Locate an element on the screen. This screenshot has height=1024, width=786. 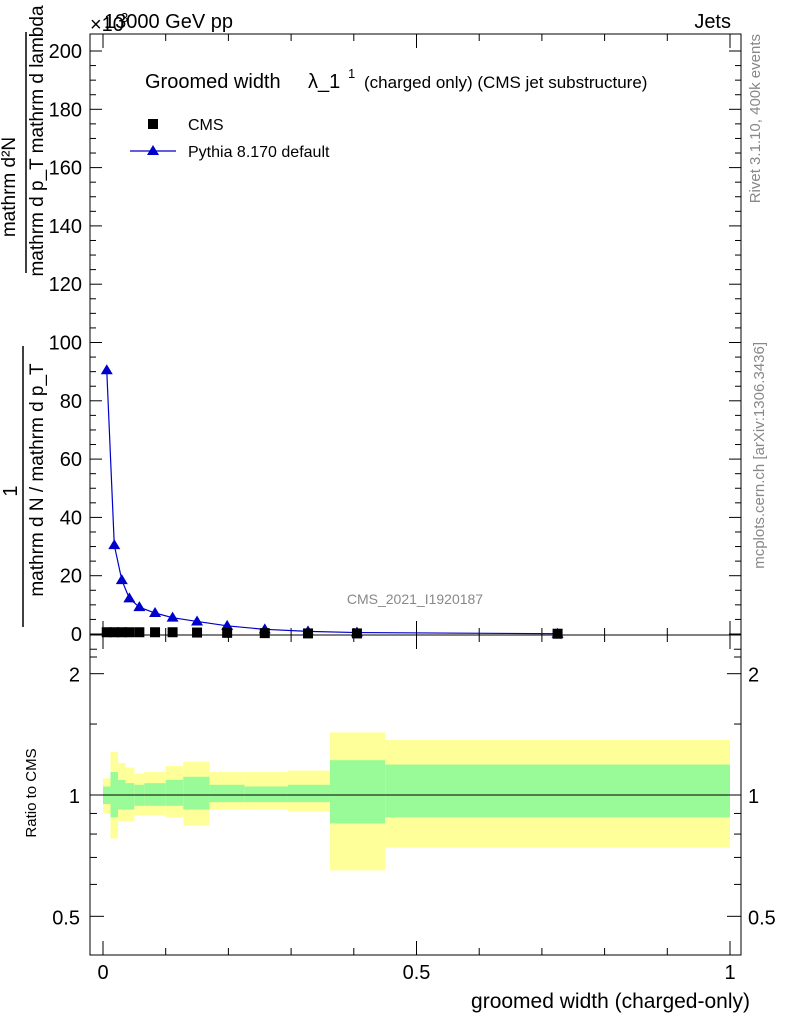
ratio-bands is located at coordinates (416, 801).